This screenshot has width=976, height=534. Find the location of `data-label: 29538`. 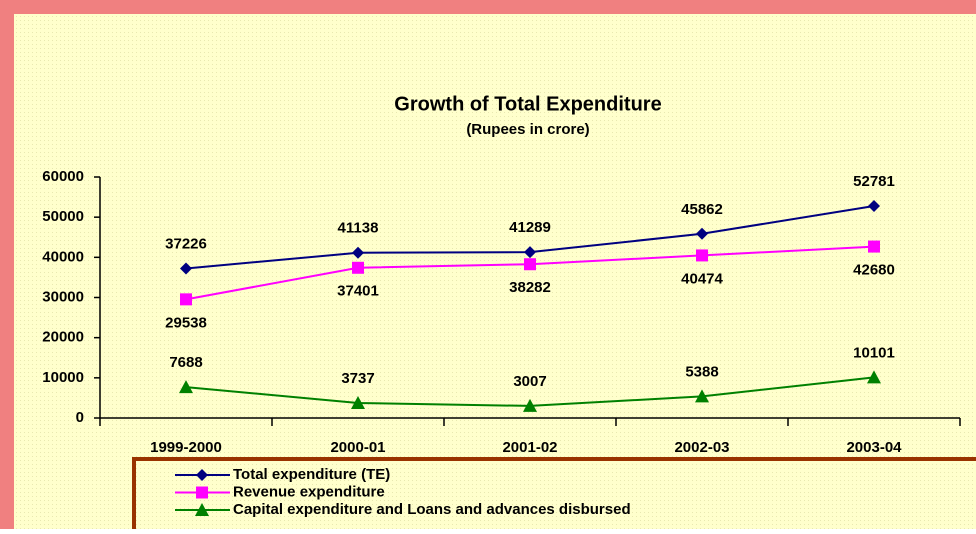

data-label: 29538 is located at coordinates (186, 322).